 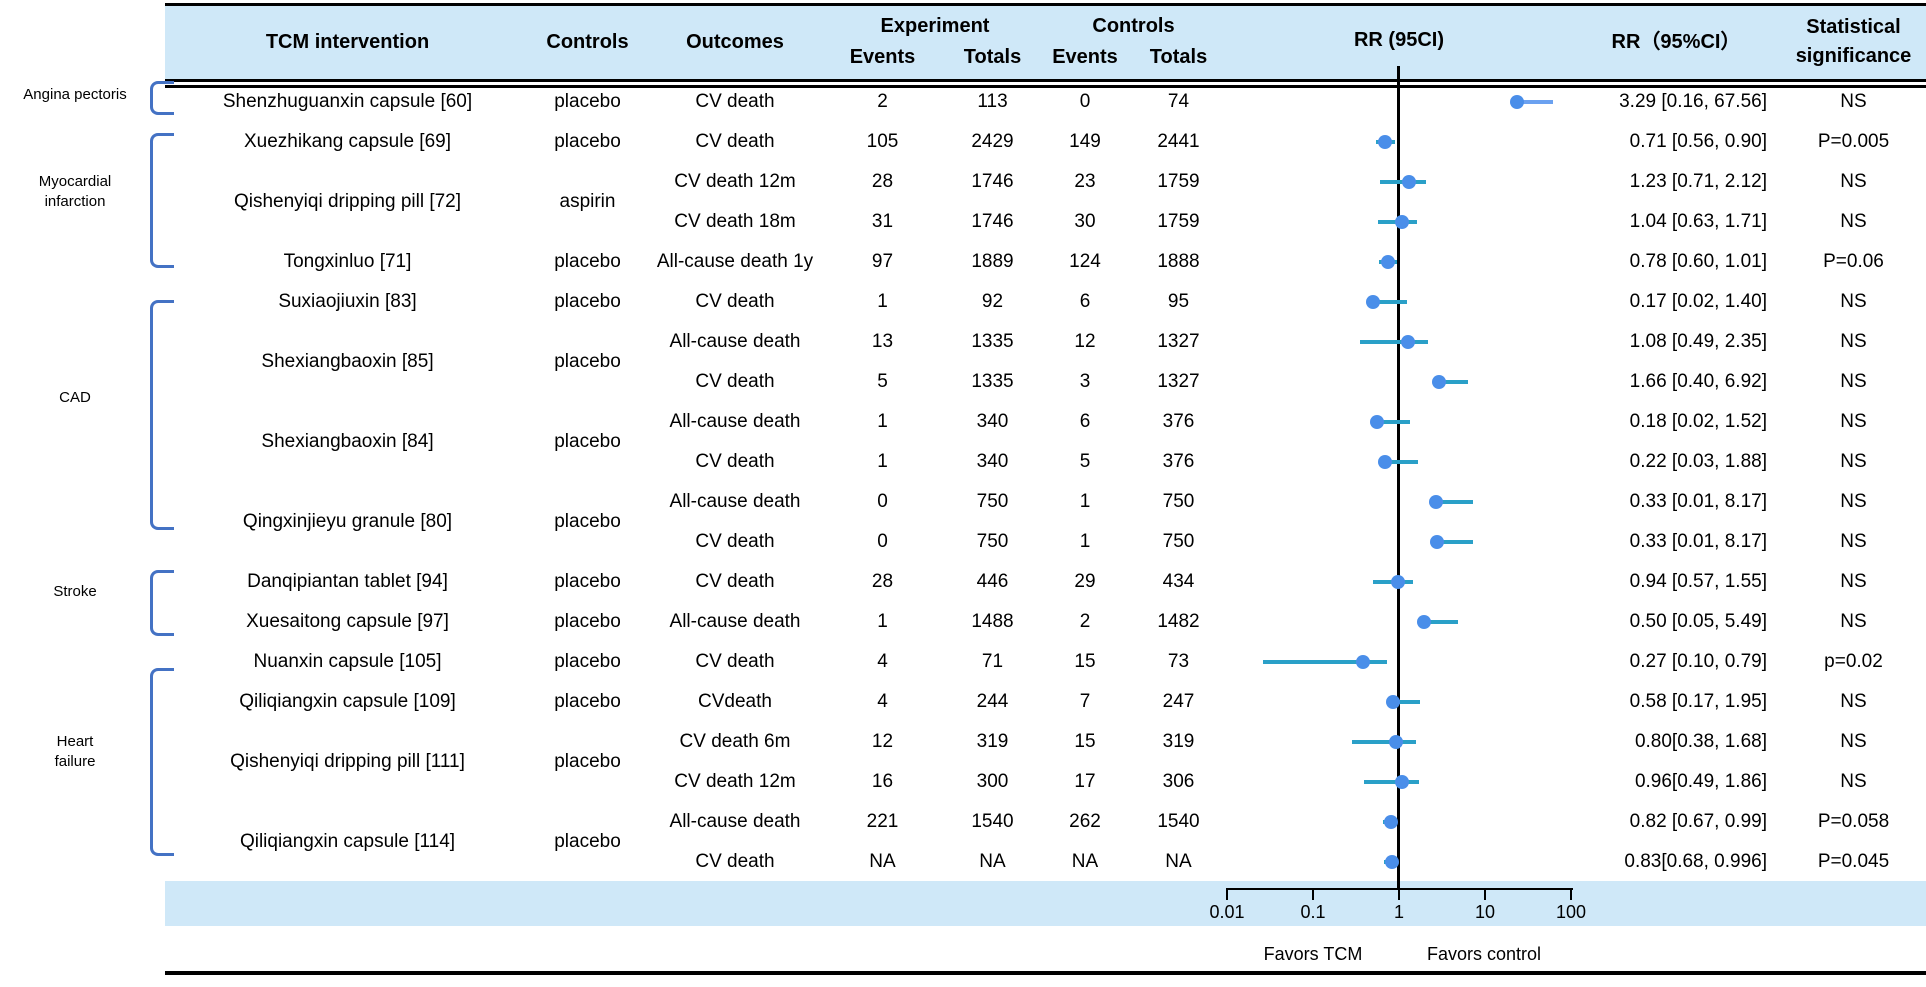 I want to click on cell-controls-events: 0, so click(x=1085, y=101).